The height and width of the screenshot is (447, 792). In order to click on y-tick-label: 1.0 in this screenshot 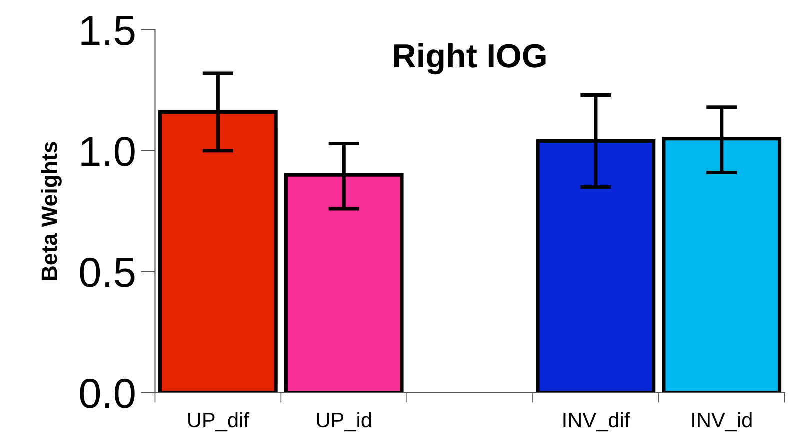, I will do `click(108, 151)`.